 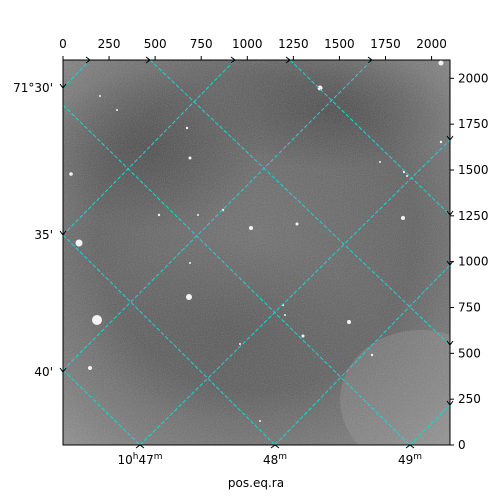 What do you see at coordinates (473, 124) in the screenshot?
I see `y-tick-label: 1750` at bounding box center [473, 124].